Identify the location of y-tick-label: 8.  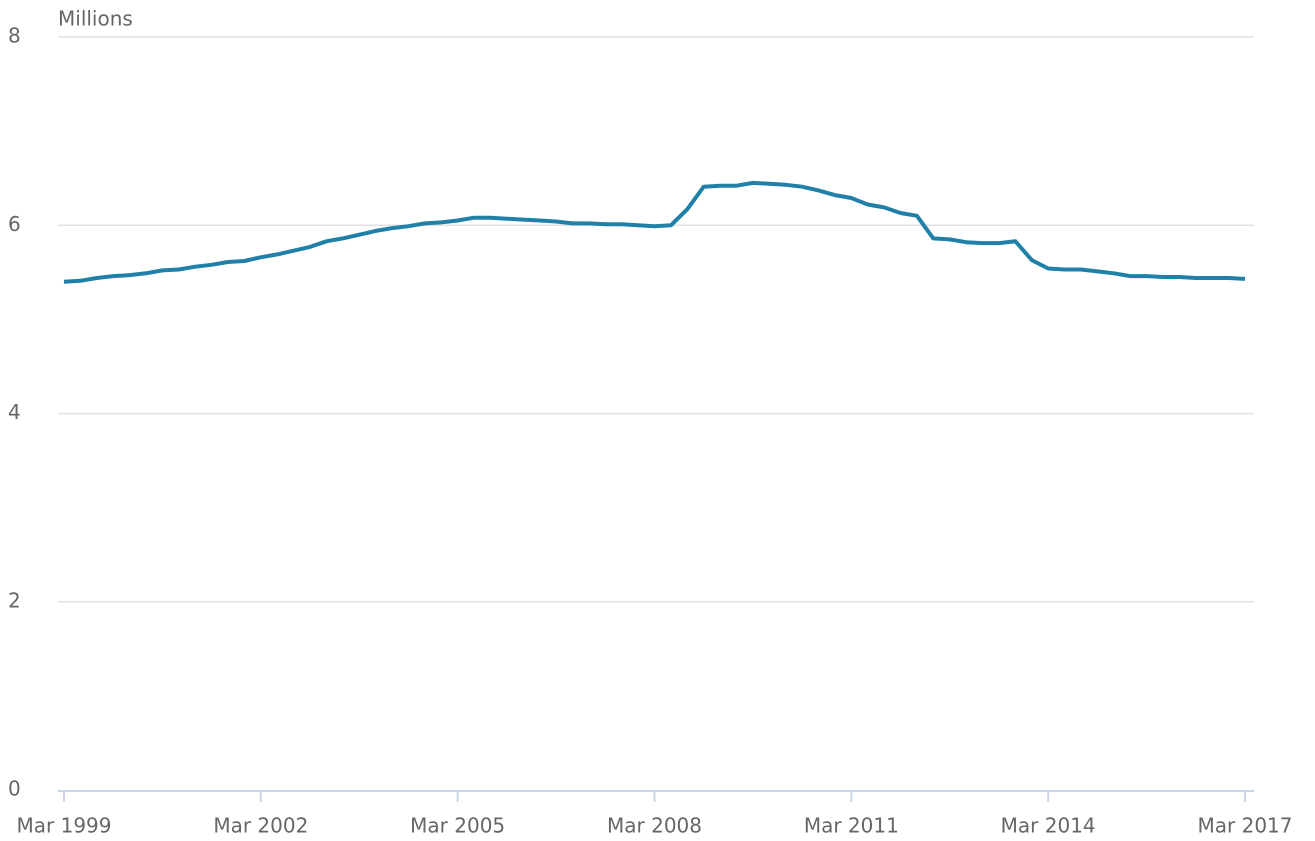
(14, 36).